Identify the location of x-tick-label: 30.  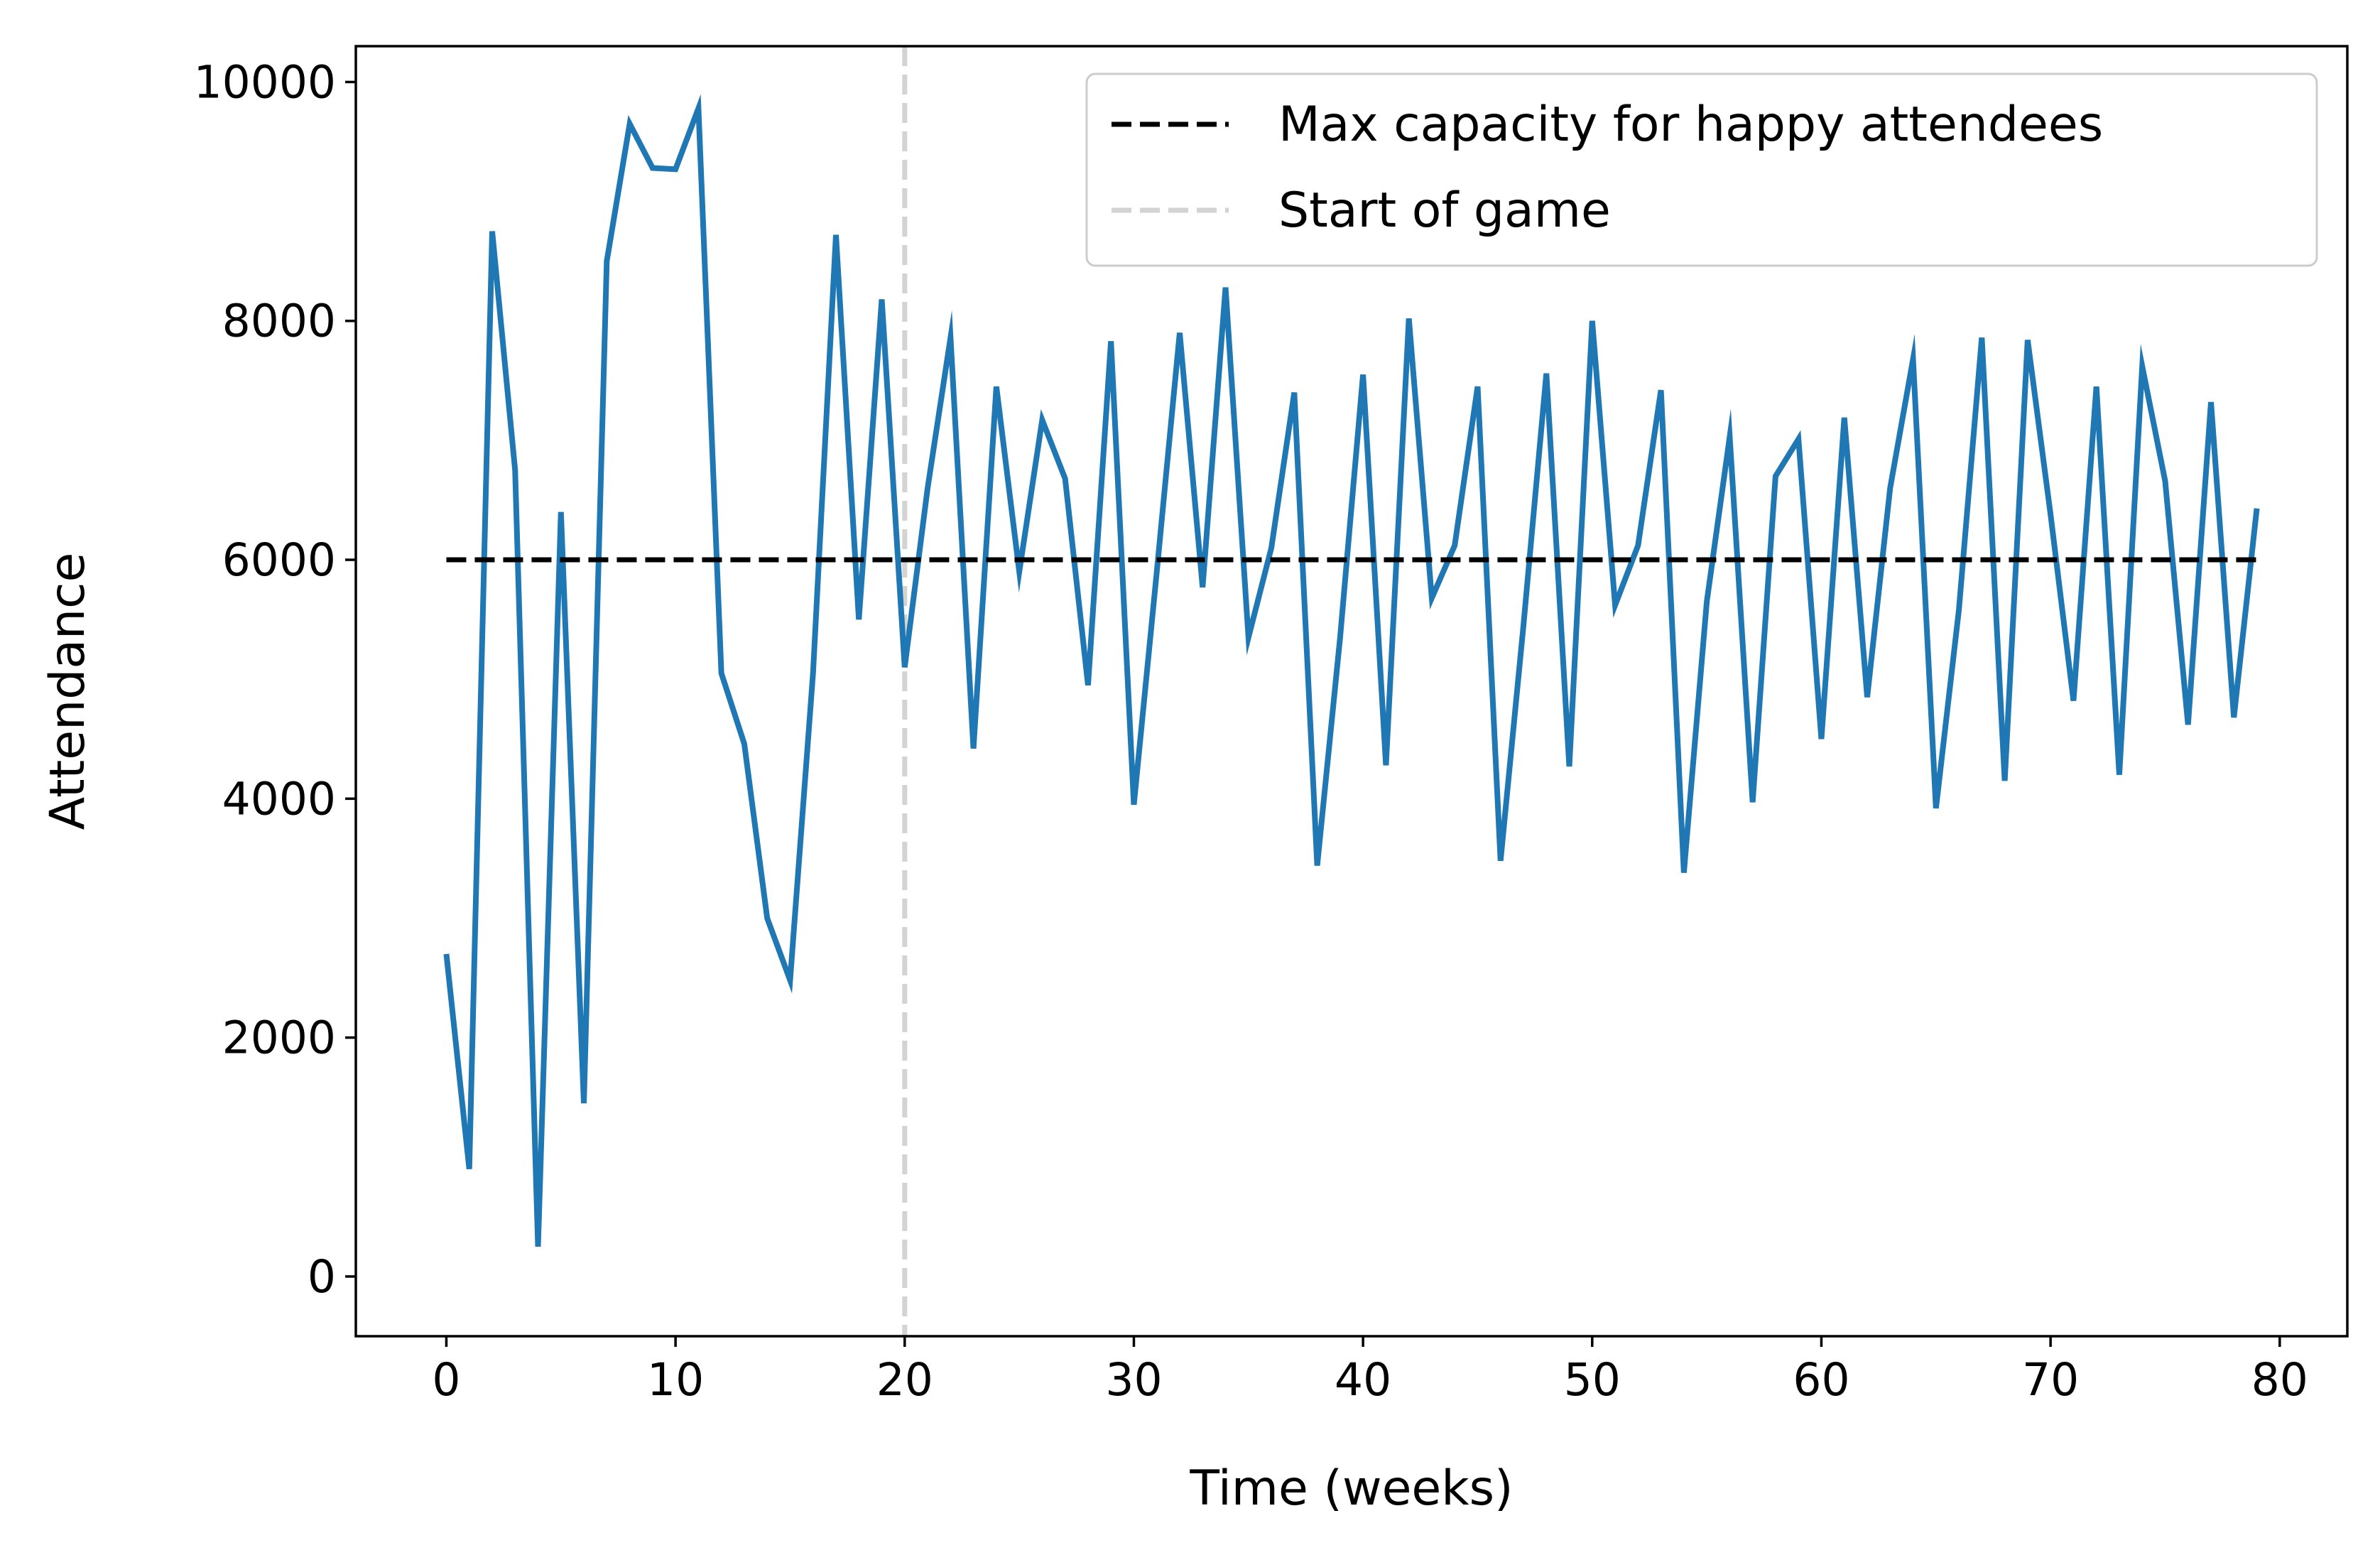
(1134, 1380).